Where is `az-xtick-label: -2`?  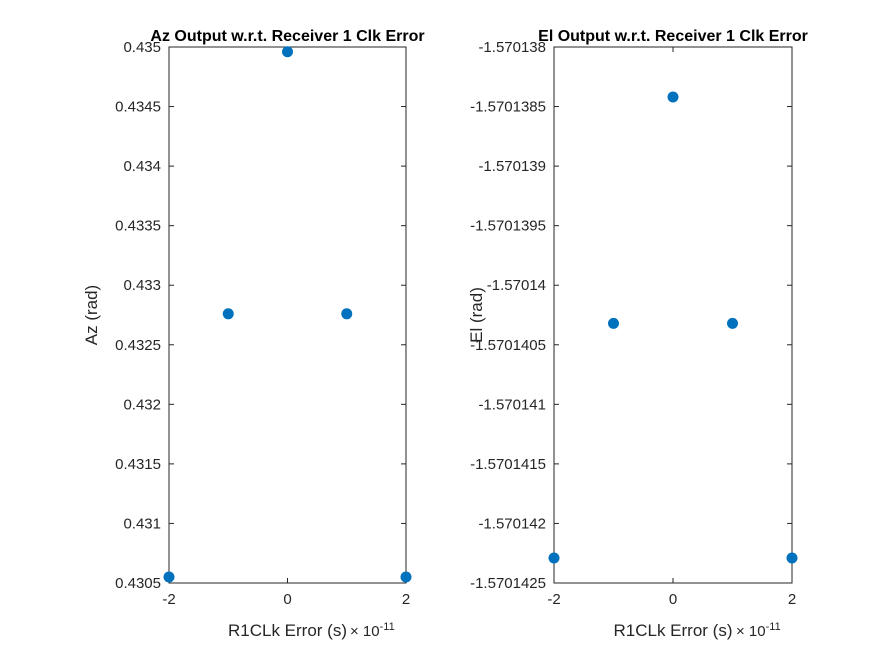
az-xtick-label: -2 is located at coordinates (168, 599).